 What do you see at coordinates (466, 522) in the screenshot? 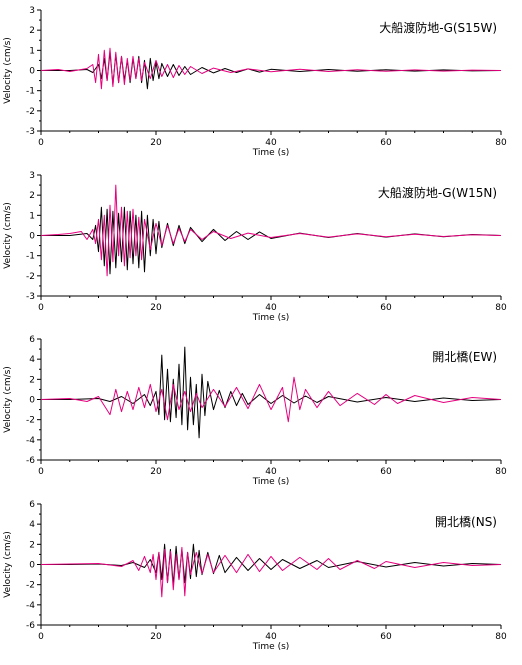
I see `chart-title: 開北橋(NS)` at bounding box center [466, 522].